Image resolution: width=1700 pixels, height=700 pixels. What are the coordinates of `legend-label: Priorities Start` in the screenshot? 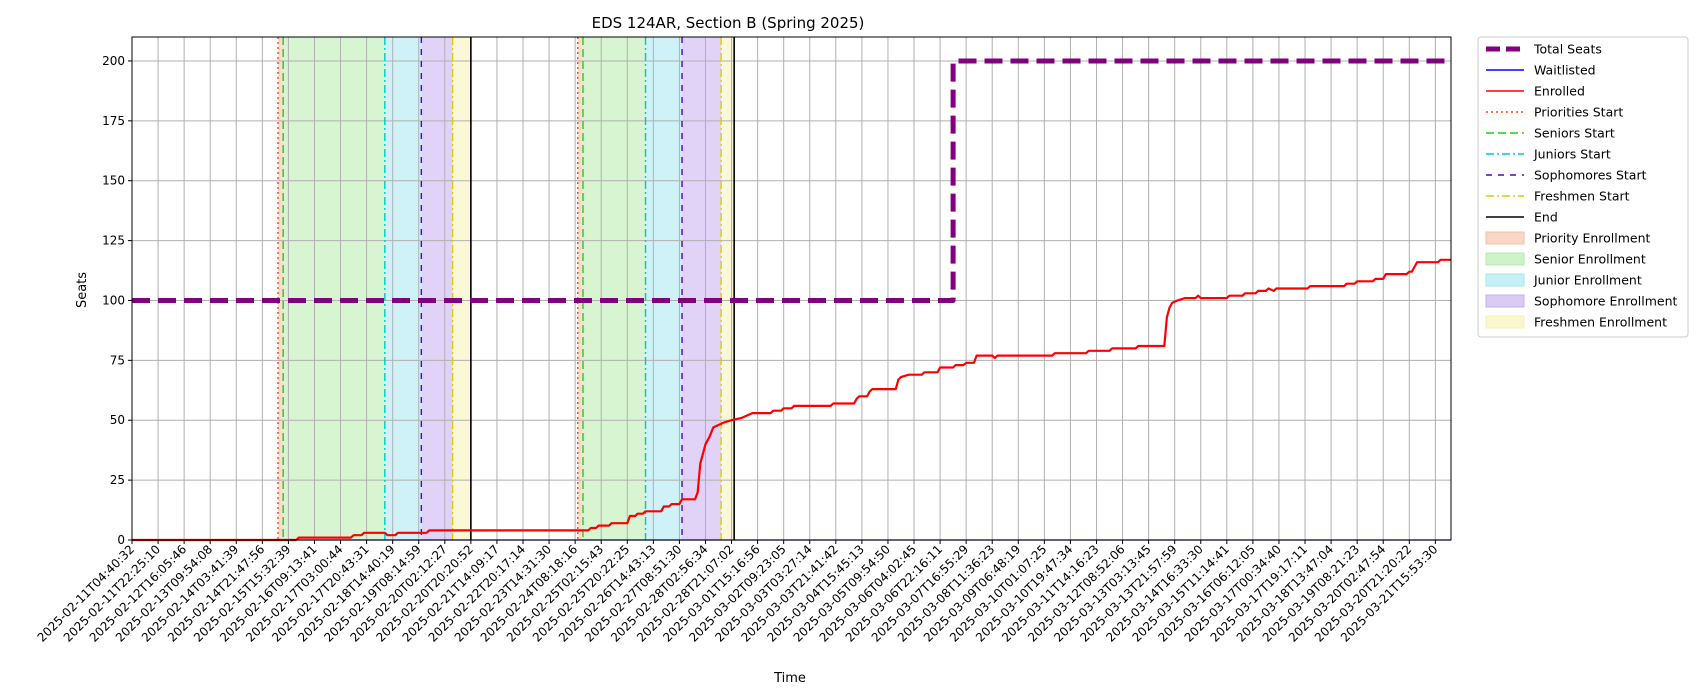 It's located at (1578, 112).